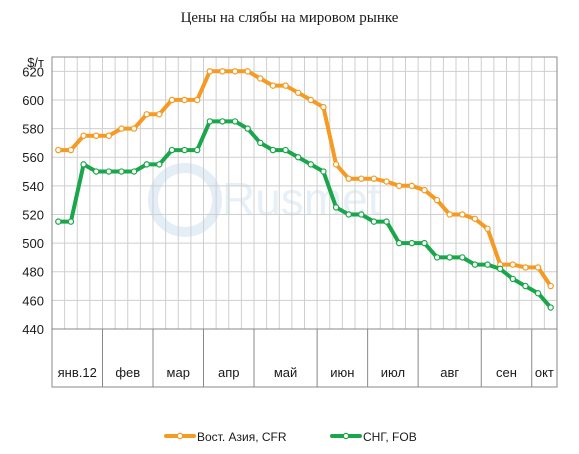  What do you see at coordinates (33, 243) in the screenshot?
I see `y-tick-label: 500` at bounding box center [33, 243].